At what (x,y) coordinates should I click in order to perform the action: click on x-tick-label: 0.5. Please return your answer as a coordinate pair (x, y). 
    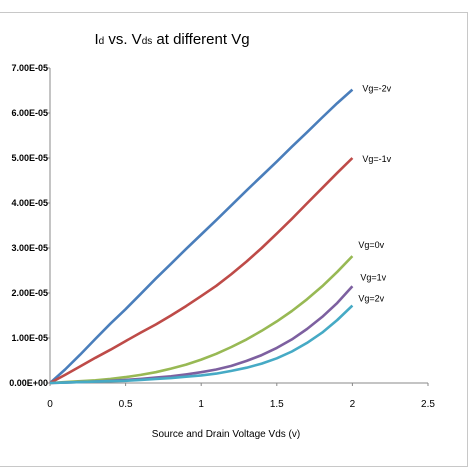
    Looking at the image, I should click on (126, 404).